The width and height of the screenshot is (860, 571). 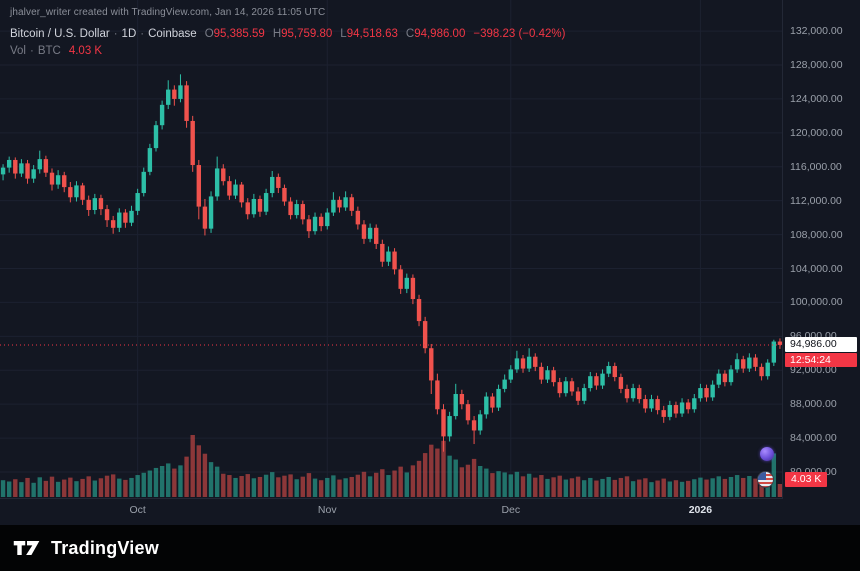 What do you see at coordinates (816, 64) in the screenshot?
I see `price-axis-label: 128,000.00` at bounding box center [816, 64].